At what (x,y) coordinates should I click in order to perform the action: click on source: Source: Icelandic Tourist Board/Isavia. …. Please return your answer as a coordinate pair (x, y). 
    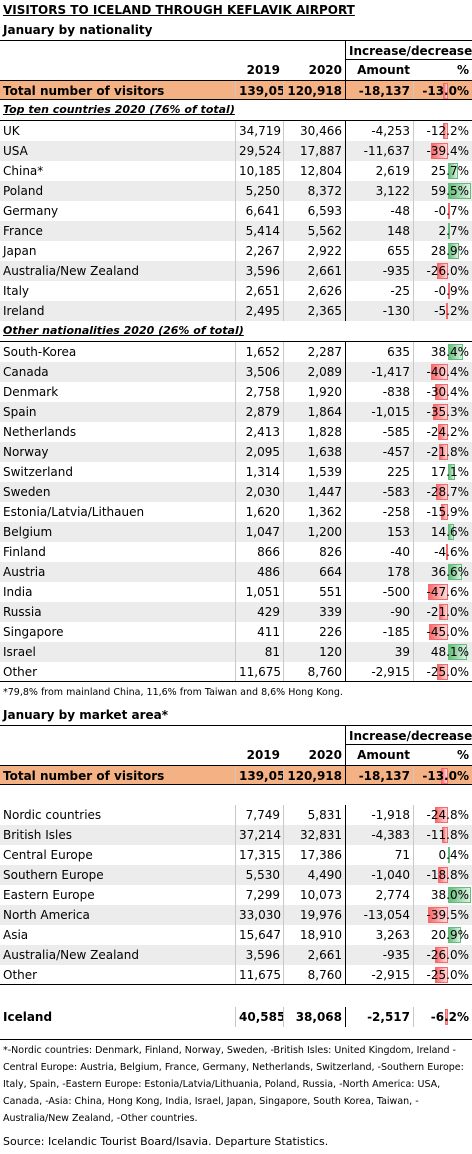
    Looking at the image, I should click on (166, 1141).